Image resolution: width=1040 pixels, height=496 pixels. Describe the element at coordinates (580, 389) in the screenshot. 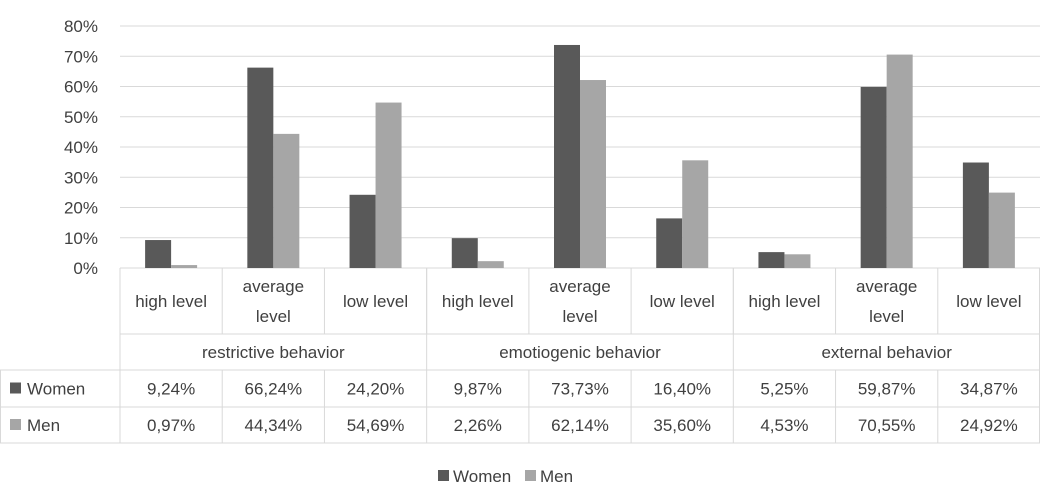

I see `data-label: 73,73%` at that location.